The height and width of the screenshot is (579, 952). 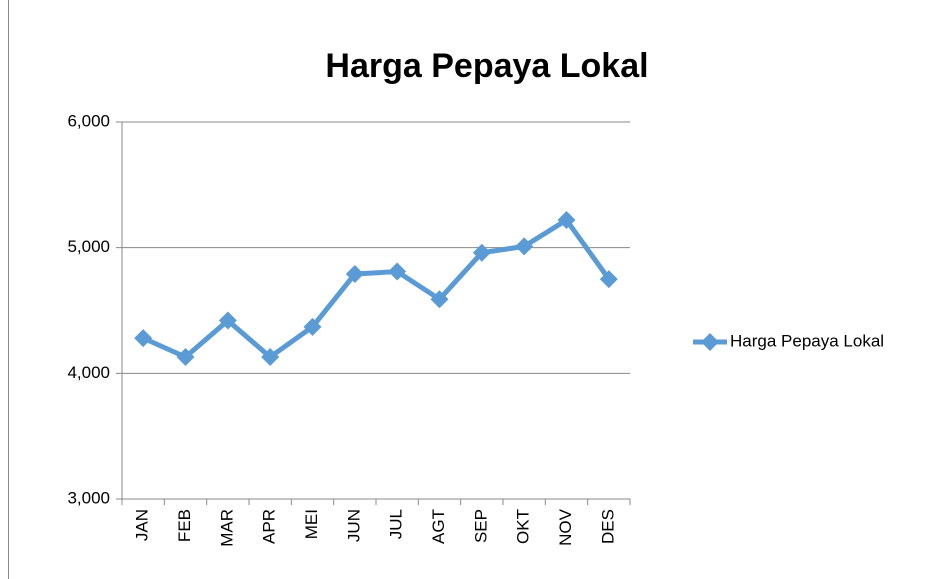 I want to click on x-tick-label: JUN, so click(x=353, y=525).